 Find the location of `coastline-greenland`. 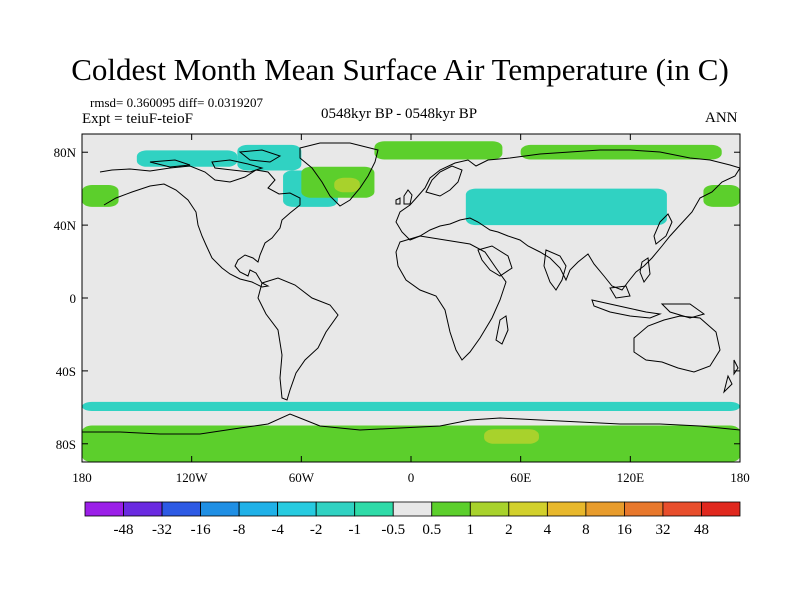

coastline-greenland is located at coordinates (339, 174).